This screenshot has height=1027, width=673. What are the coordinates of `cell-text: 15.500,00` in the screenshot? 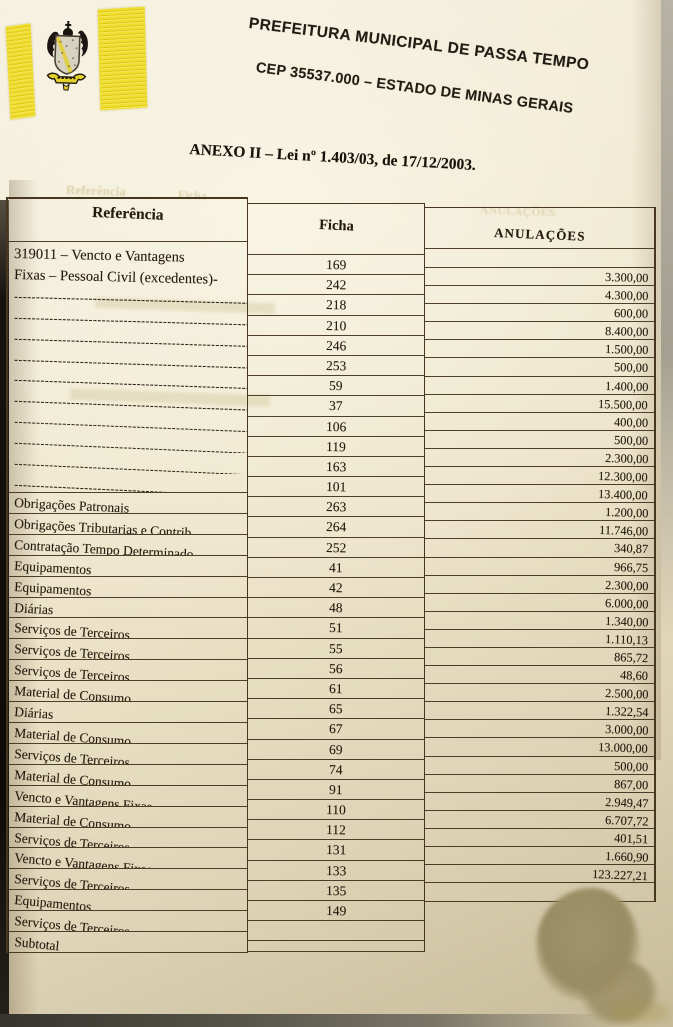 It's located at (623, 404).